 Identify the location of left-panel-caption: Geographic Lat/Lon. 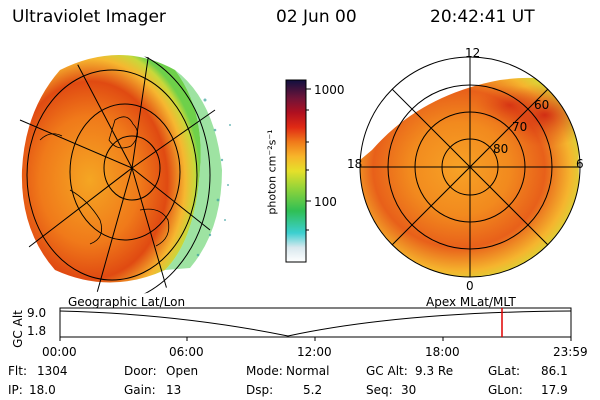
(127, 302).